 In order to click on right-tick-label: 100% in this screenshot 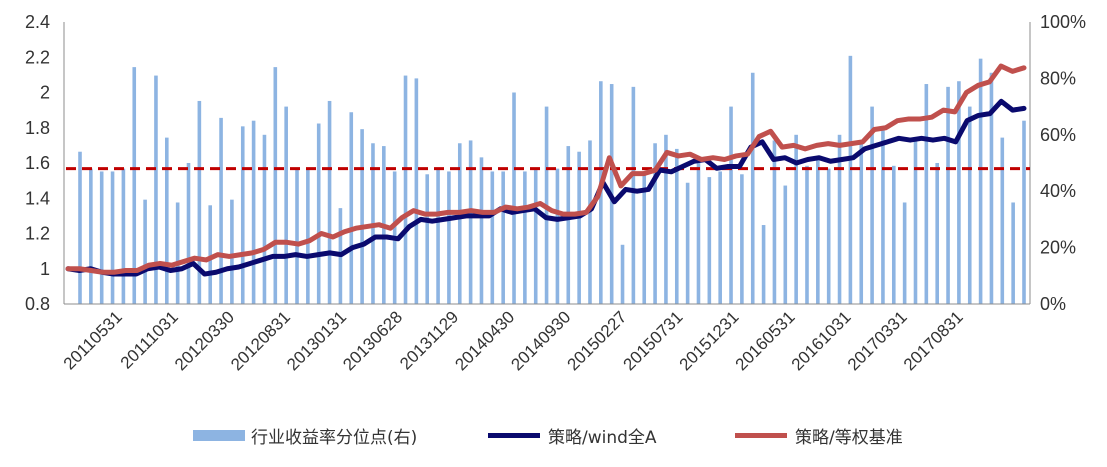, I will do `click(1063, 22)`.